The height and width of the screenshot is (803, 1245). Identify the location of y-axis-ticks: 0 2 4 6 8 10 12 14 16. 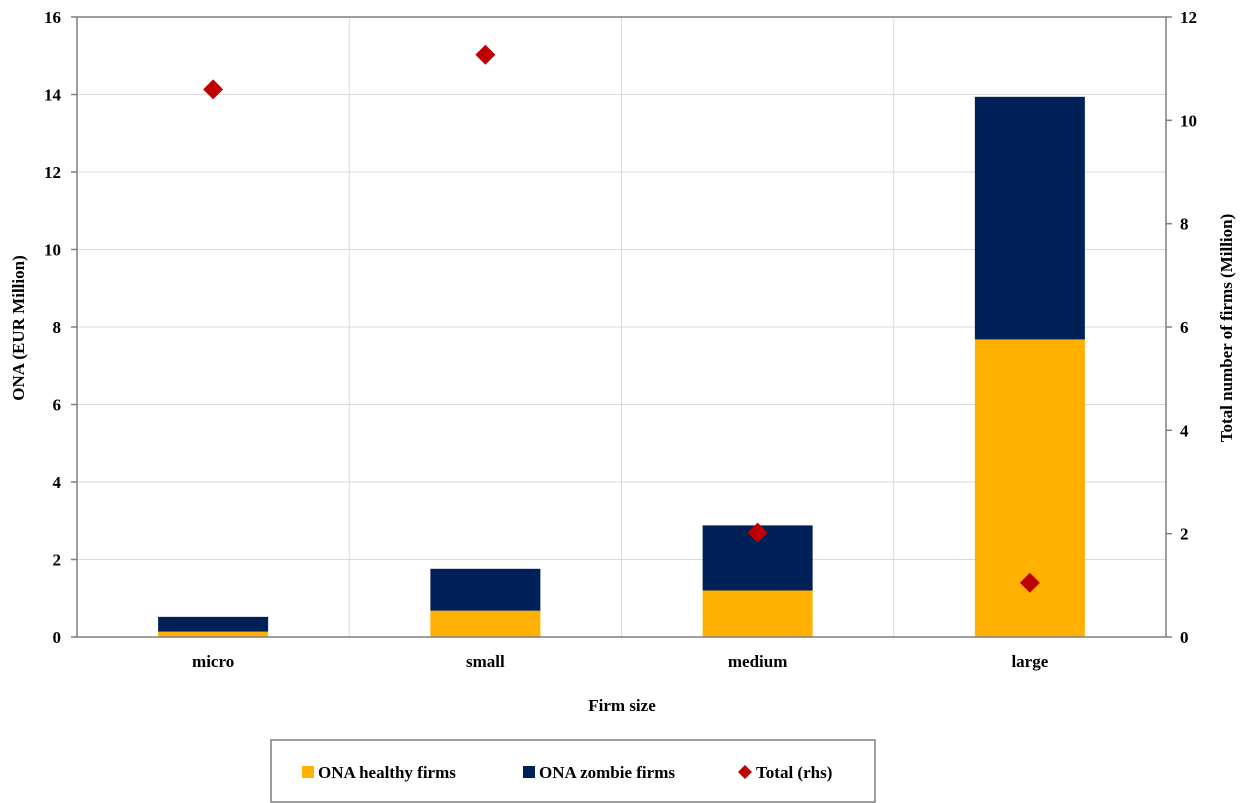
(60, 327).